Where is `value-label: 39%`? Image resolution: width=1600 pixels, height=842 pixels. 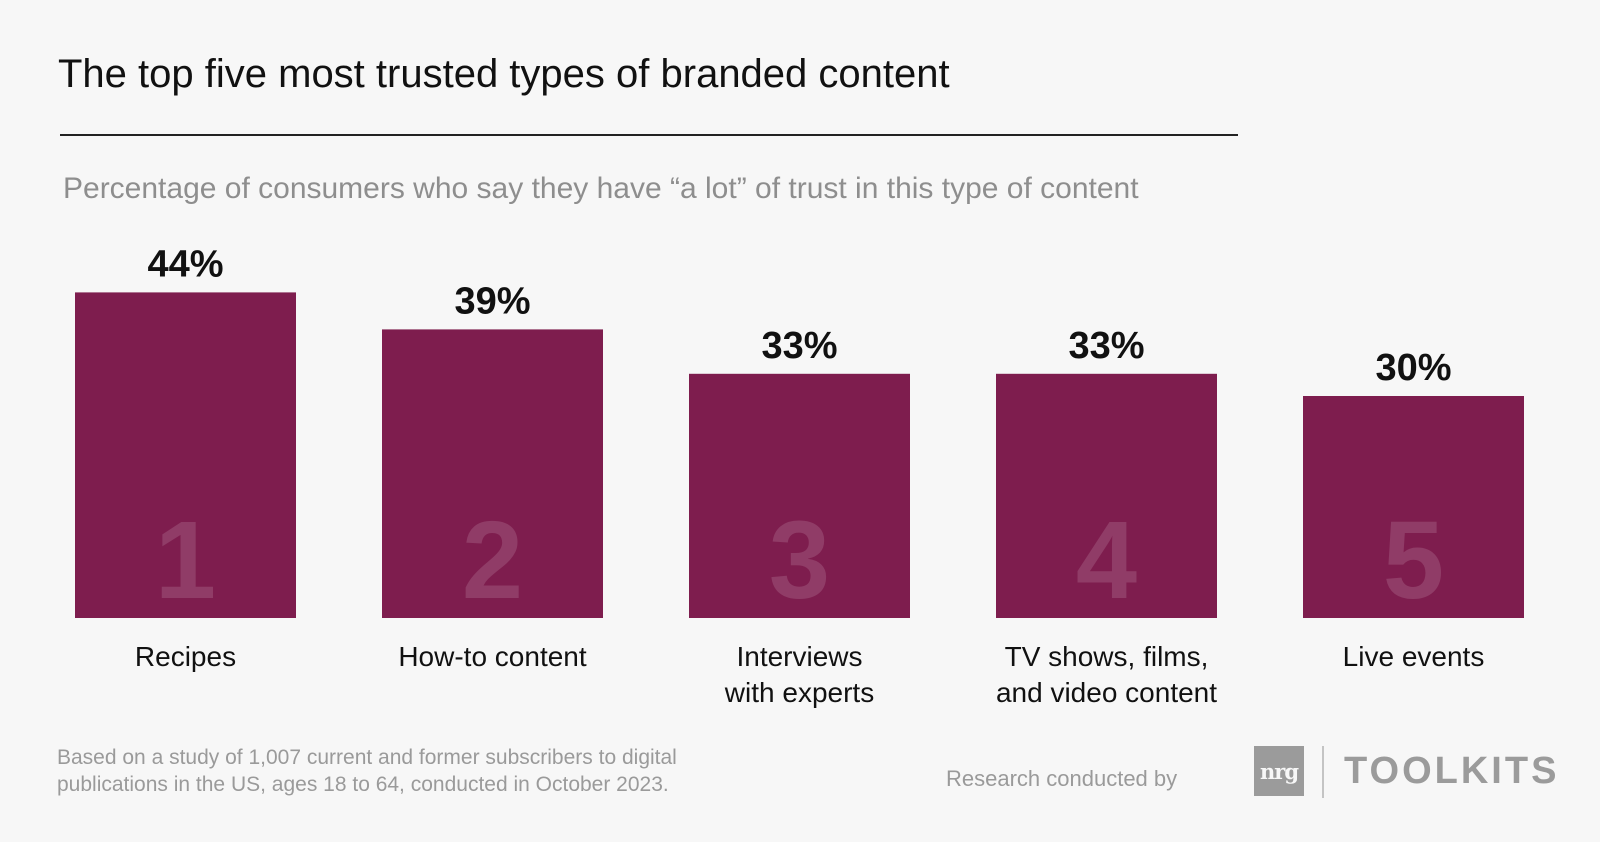 value-label: 39% is located at coordinates (492, 301).